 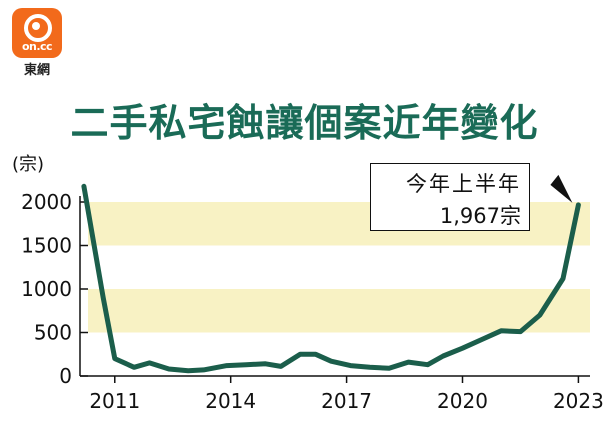 I want to click on x-axis: 2011 2014 2017 2020 2023, so click(x=342, y=394).